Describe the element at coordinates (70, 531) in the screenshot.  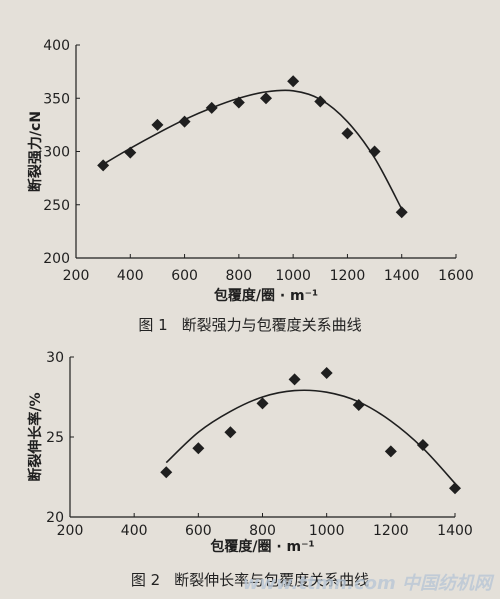
I see `chart-2-x-tick-label: 200` at that location.